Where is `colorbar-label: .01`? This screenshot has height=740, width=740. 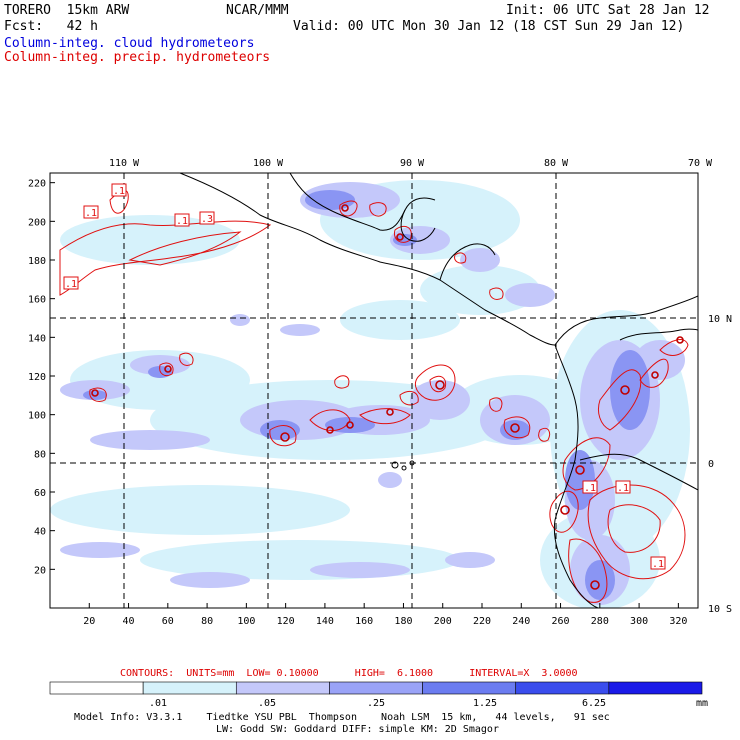 colorbar-label: .01 is located at coordinates (158, 703).